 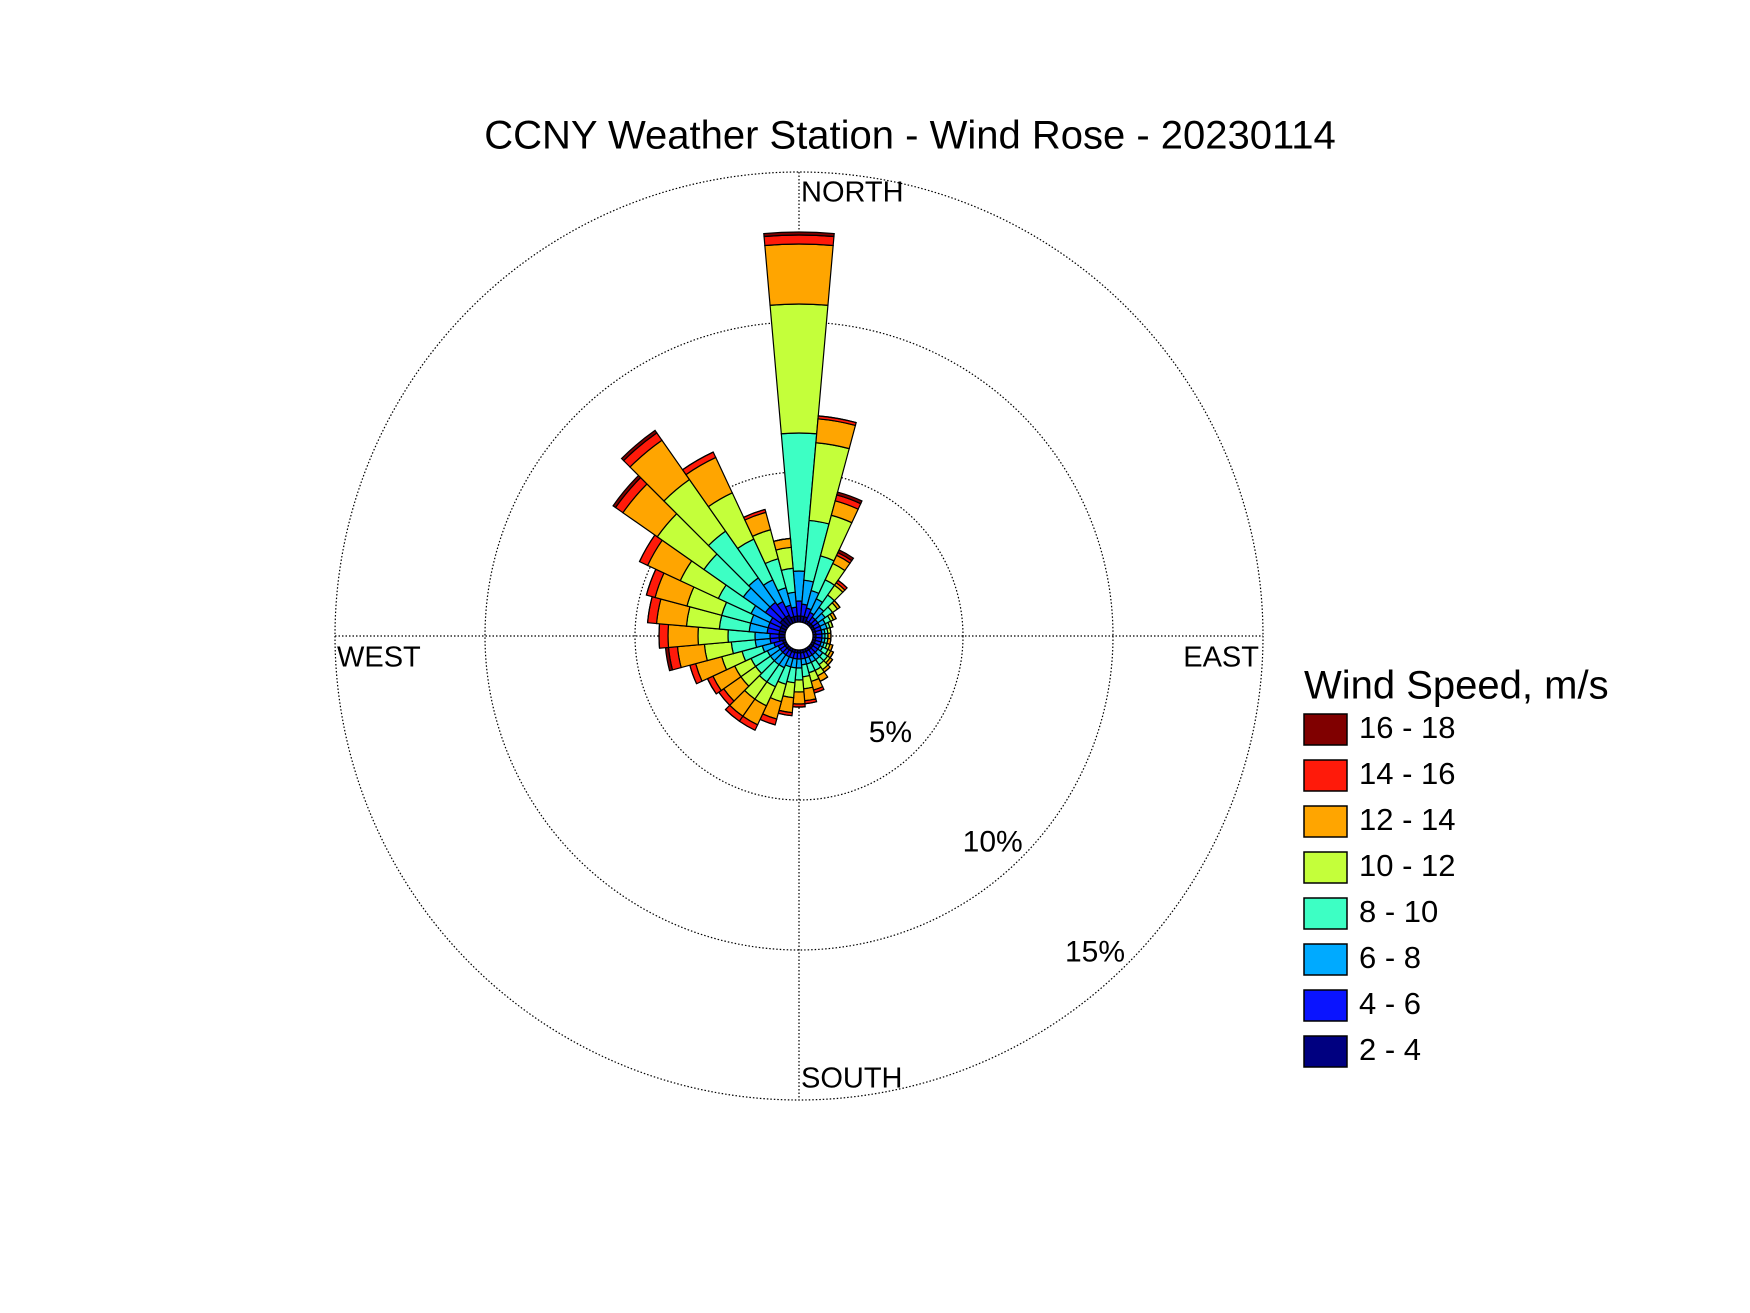 What do you see at coordinates (993, 842) in the screenshot?
I see `r-tick-label: 10%` at bounding box center [993, 842].